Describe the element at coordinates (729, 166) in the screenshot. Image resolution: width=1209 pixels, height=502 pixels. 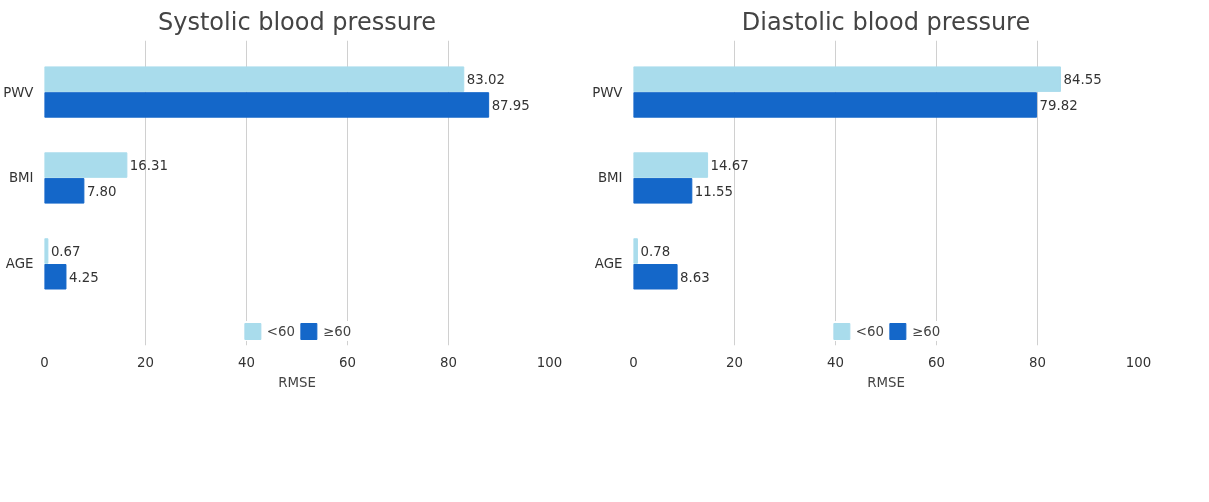
I see `data-label: 14.67` at that location.